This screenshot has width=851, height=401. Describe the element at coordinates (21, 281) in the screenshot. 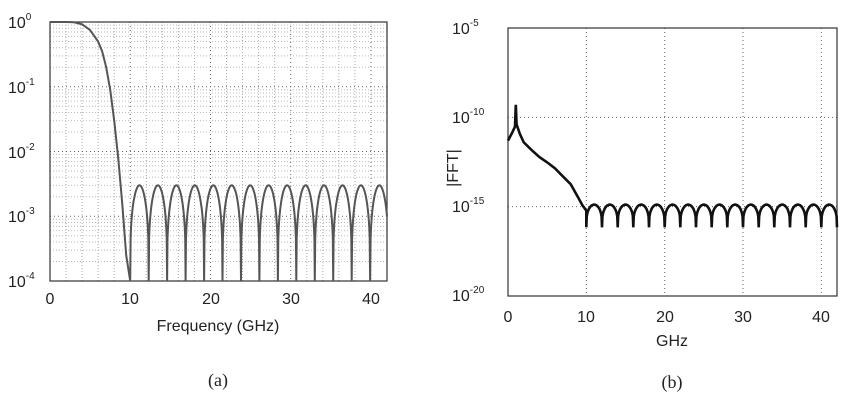

I see `chart-a-ytick-label: 10⁻⁴` at that location.